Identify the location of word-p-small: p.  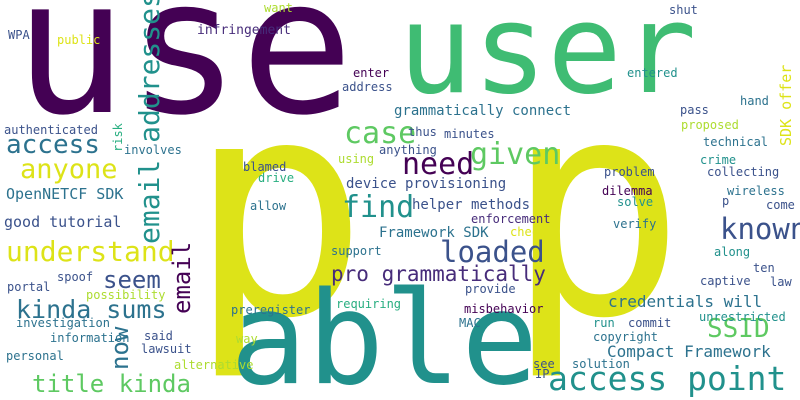
(725, 201).